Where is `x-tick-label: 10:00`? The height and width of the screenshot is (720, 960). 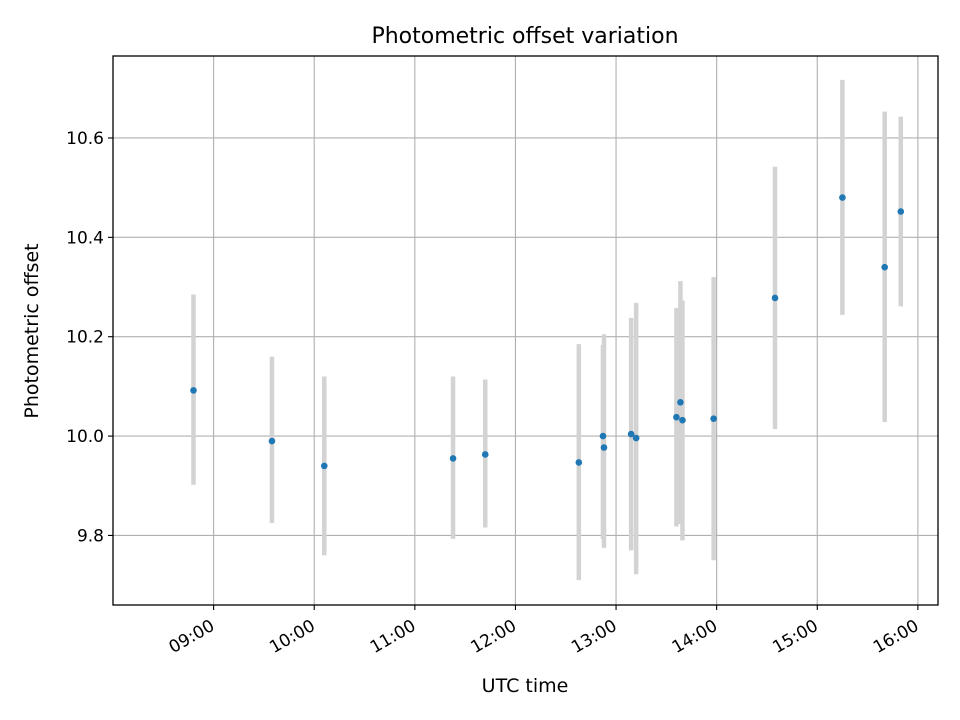 x-tick-label: 10:00 is located at coordinates (292, 637).